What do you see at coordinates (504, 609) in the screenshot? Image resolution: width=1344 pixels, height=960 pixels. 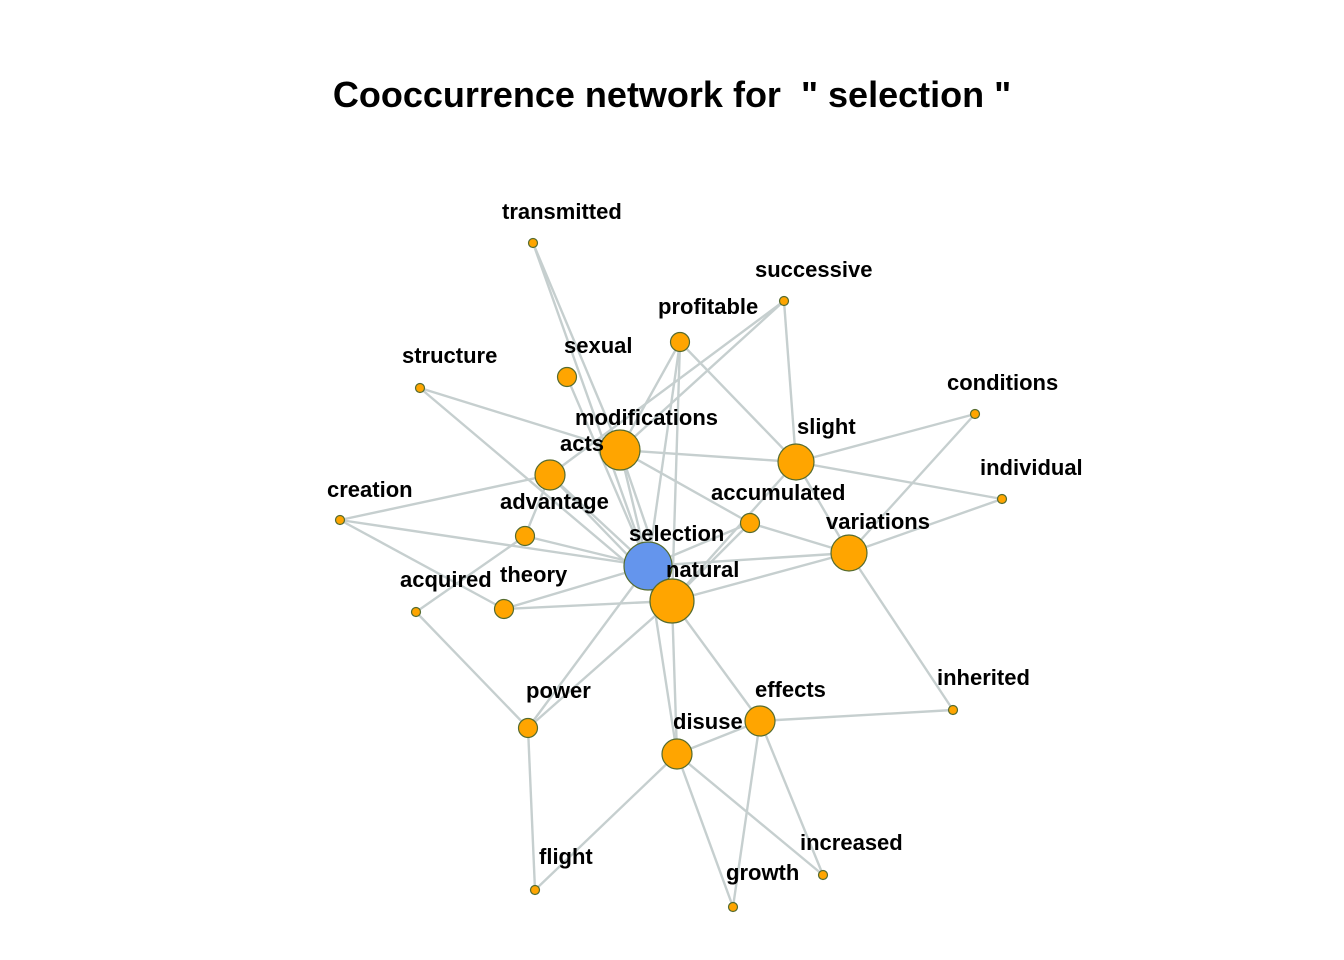 I see `node-theory` at bounding box center [504, 609].